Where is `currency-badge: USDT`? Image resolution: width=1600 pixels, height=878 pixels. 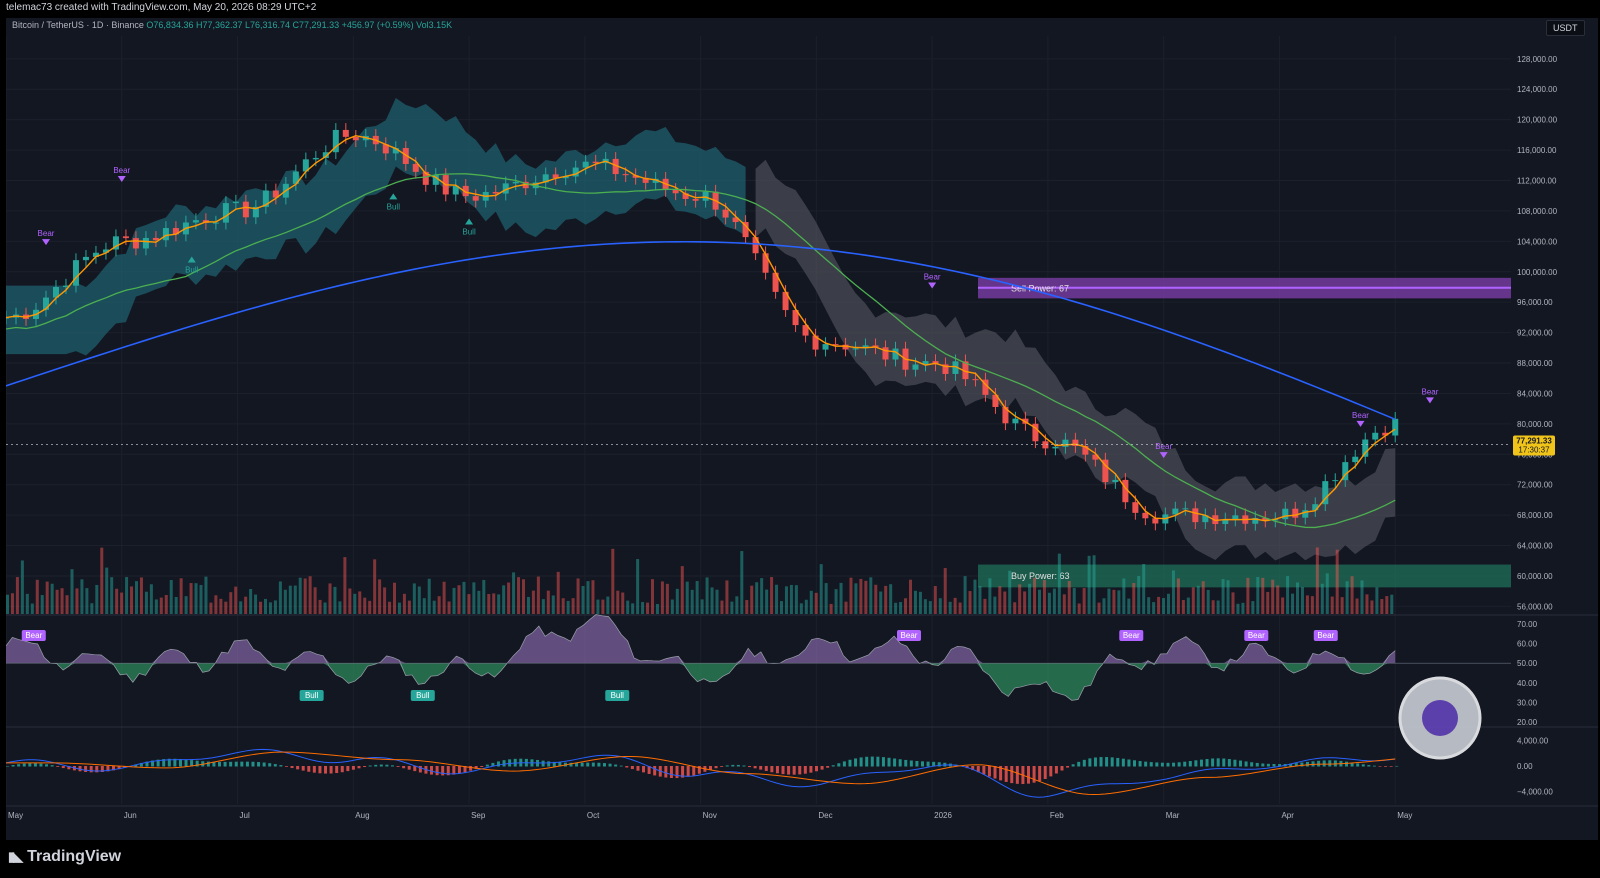
currency-badge: USDT is located at coordinates (1565, 28).